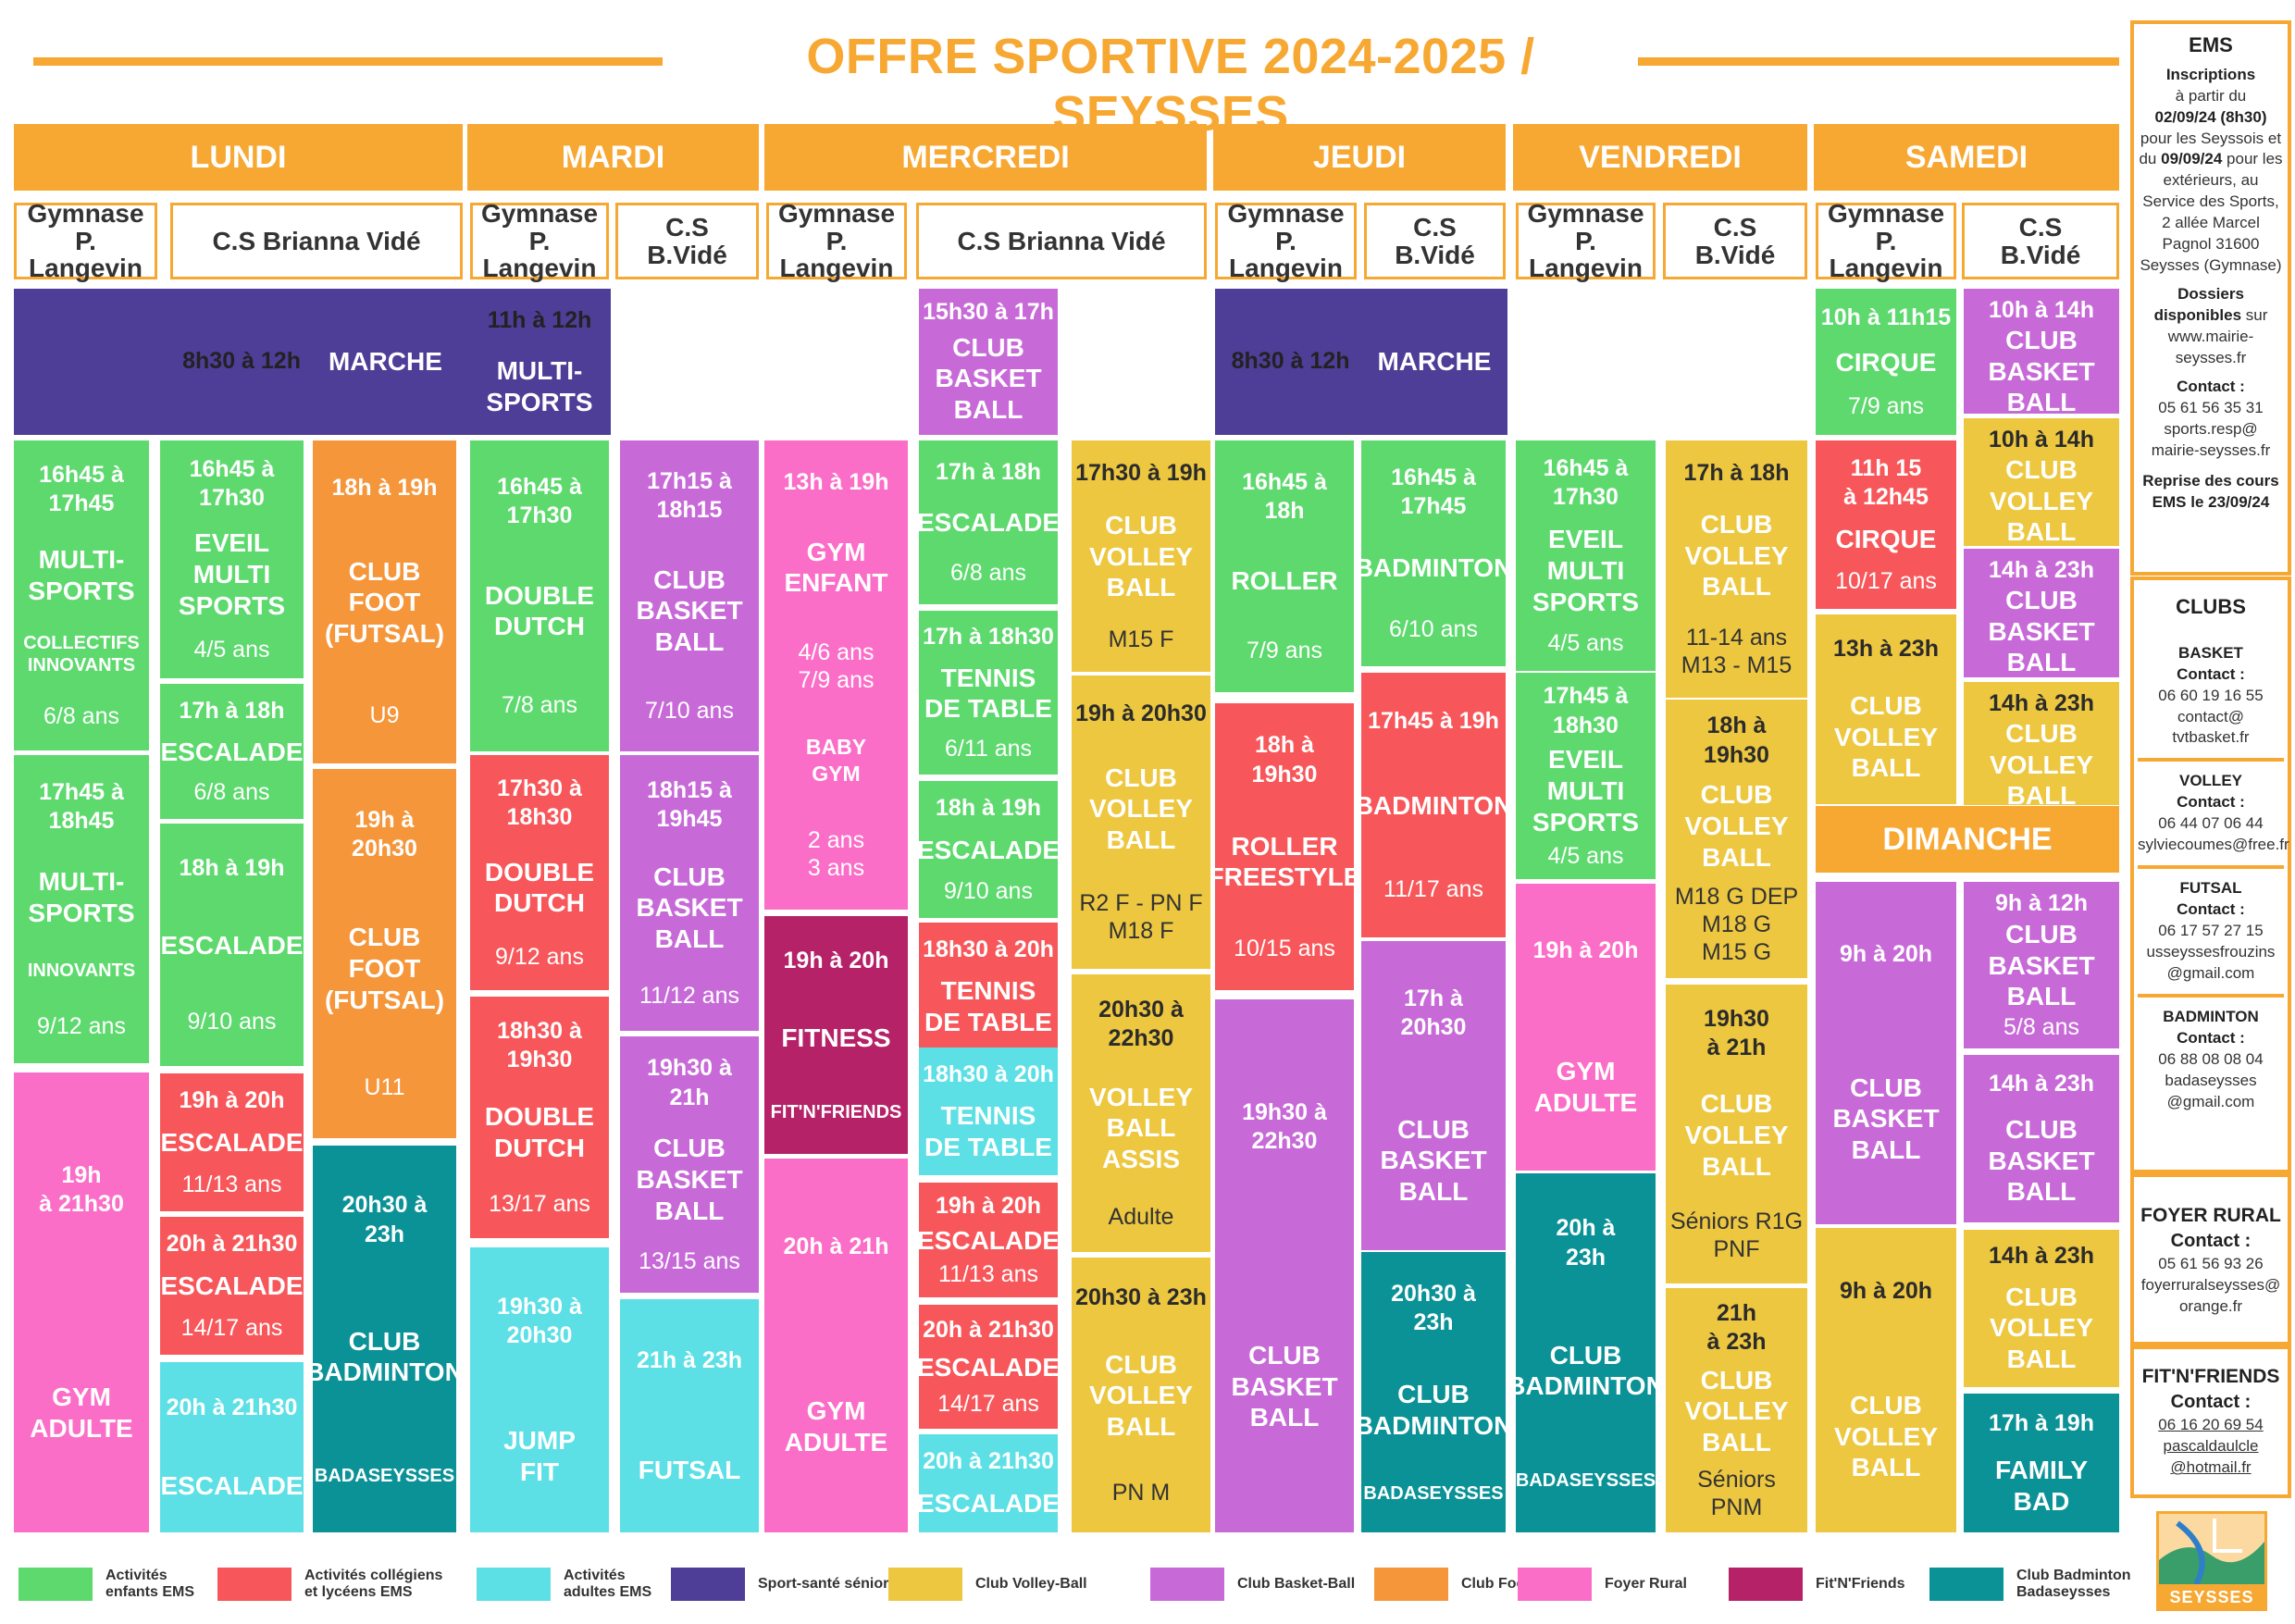 The height and width of the screenshot is (1624, 2295). I want to click on activity-block: 9h à 12h CLUB BASKET BALL 5/8 ans, so click(2041, 965).